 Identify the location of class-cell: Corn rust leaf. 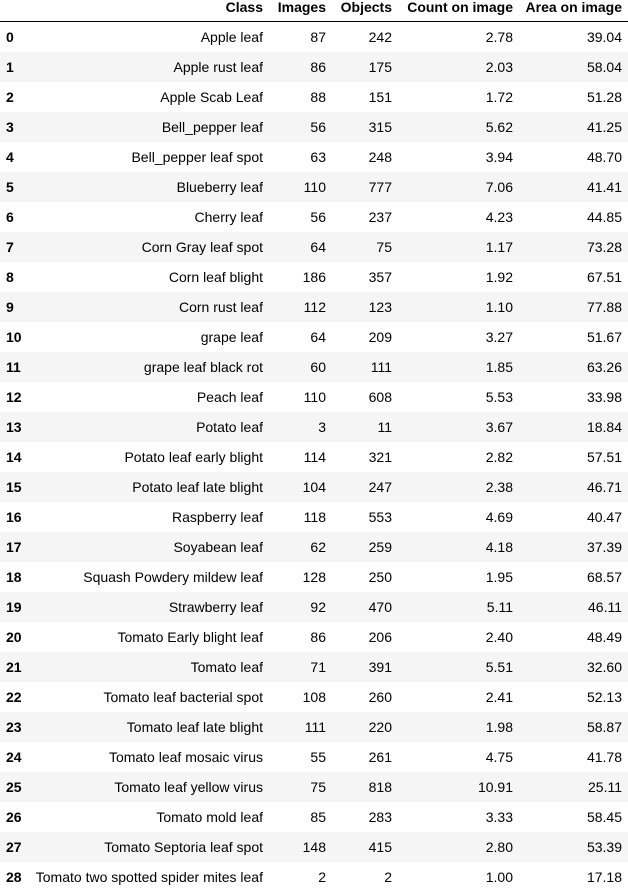
(148, 307).